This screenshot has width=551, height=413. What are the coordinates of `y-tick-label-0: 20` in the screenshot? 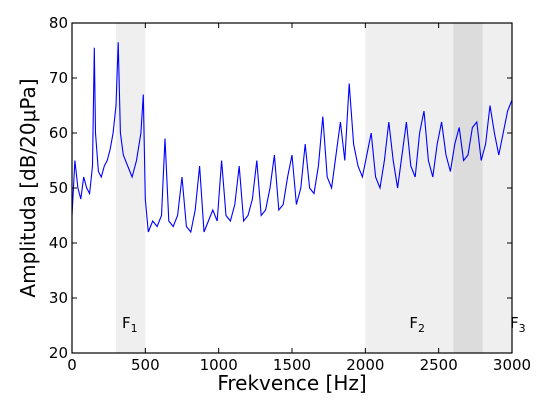 It's located at (58, 353).